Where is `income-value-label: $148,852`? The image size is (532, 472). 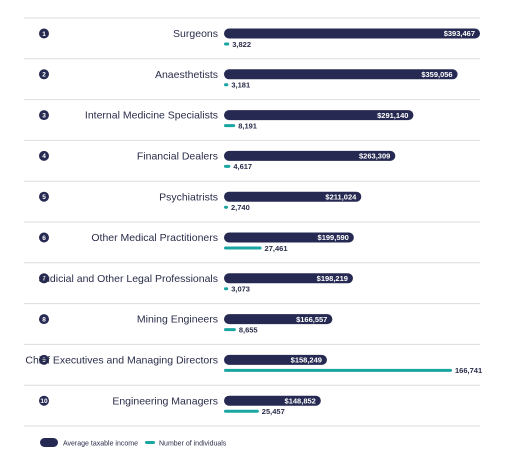
income-value-label: $148,852 is located at coordinates (300, 400).